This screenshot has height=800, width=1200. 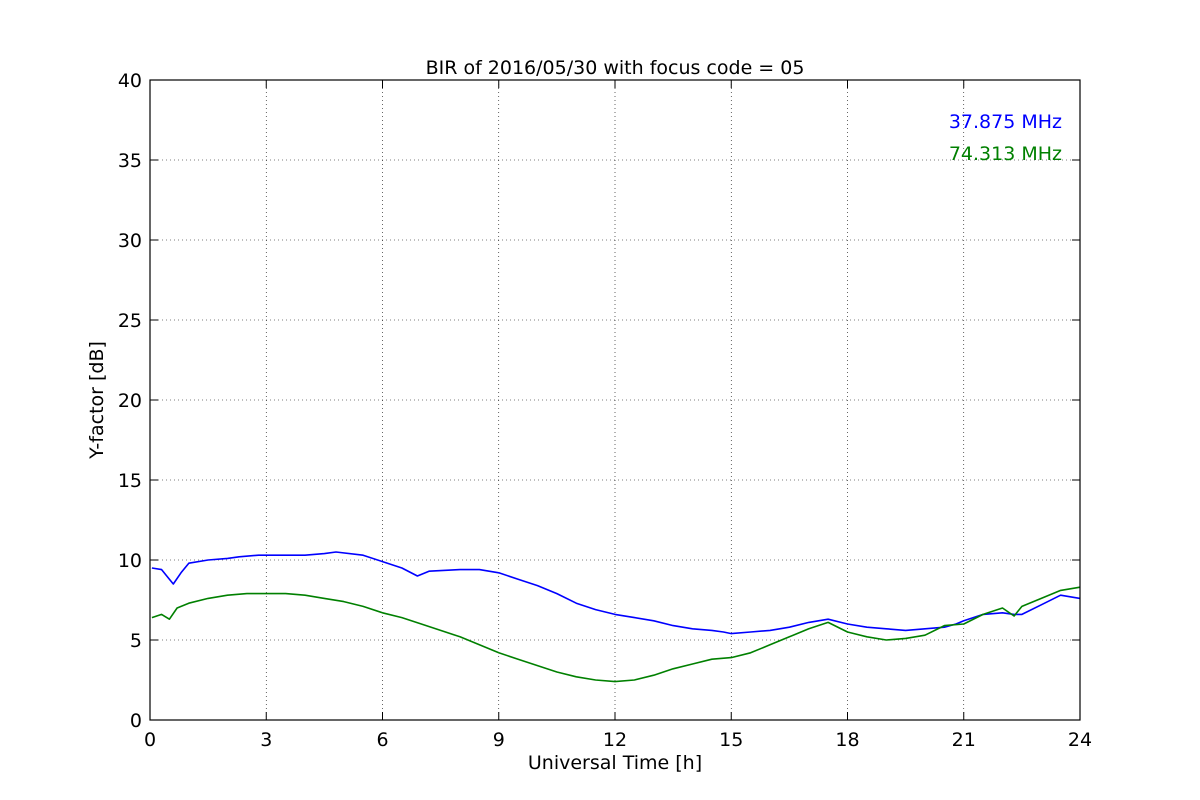 What do you see at coordinates (1005, 138) in the screenshot?
I see `legend: 37.875 MHz 74.313 MHz` at bounding box center [1005, 138].